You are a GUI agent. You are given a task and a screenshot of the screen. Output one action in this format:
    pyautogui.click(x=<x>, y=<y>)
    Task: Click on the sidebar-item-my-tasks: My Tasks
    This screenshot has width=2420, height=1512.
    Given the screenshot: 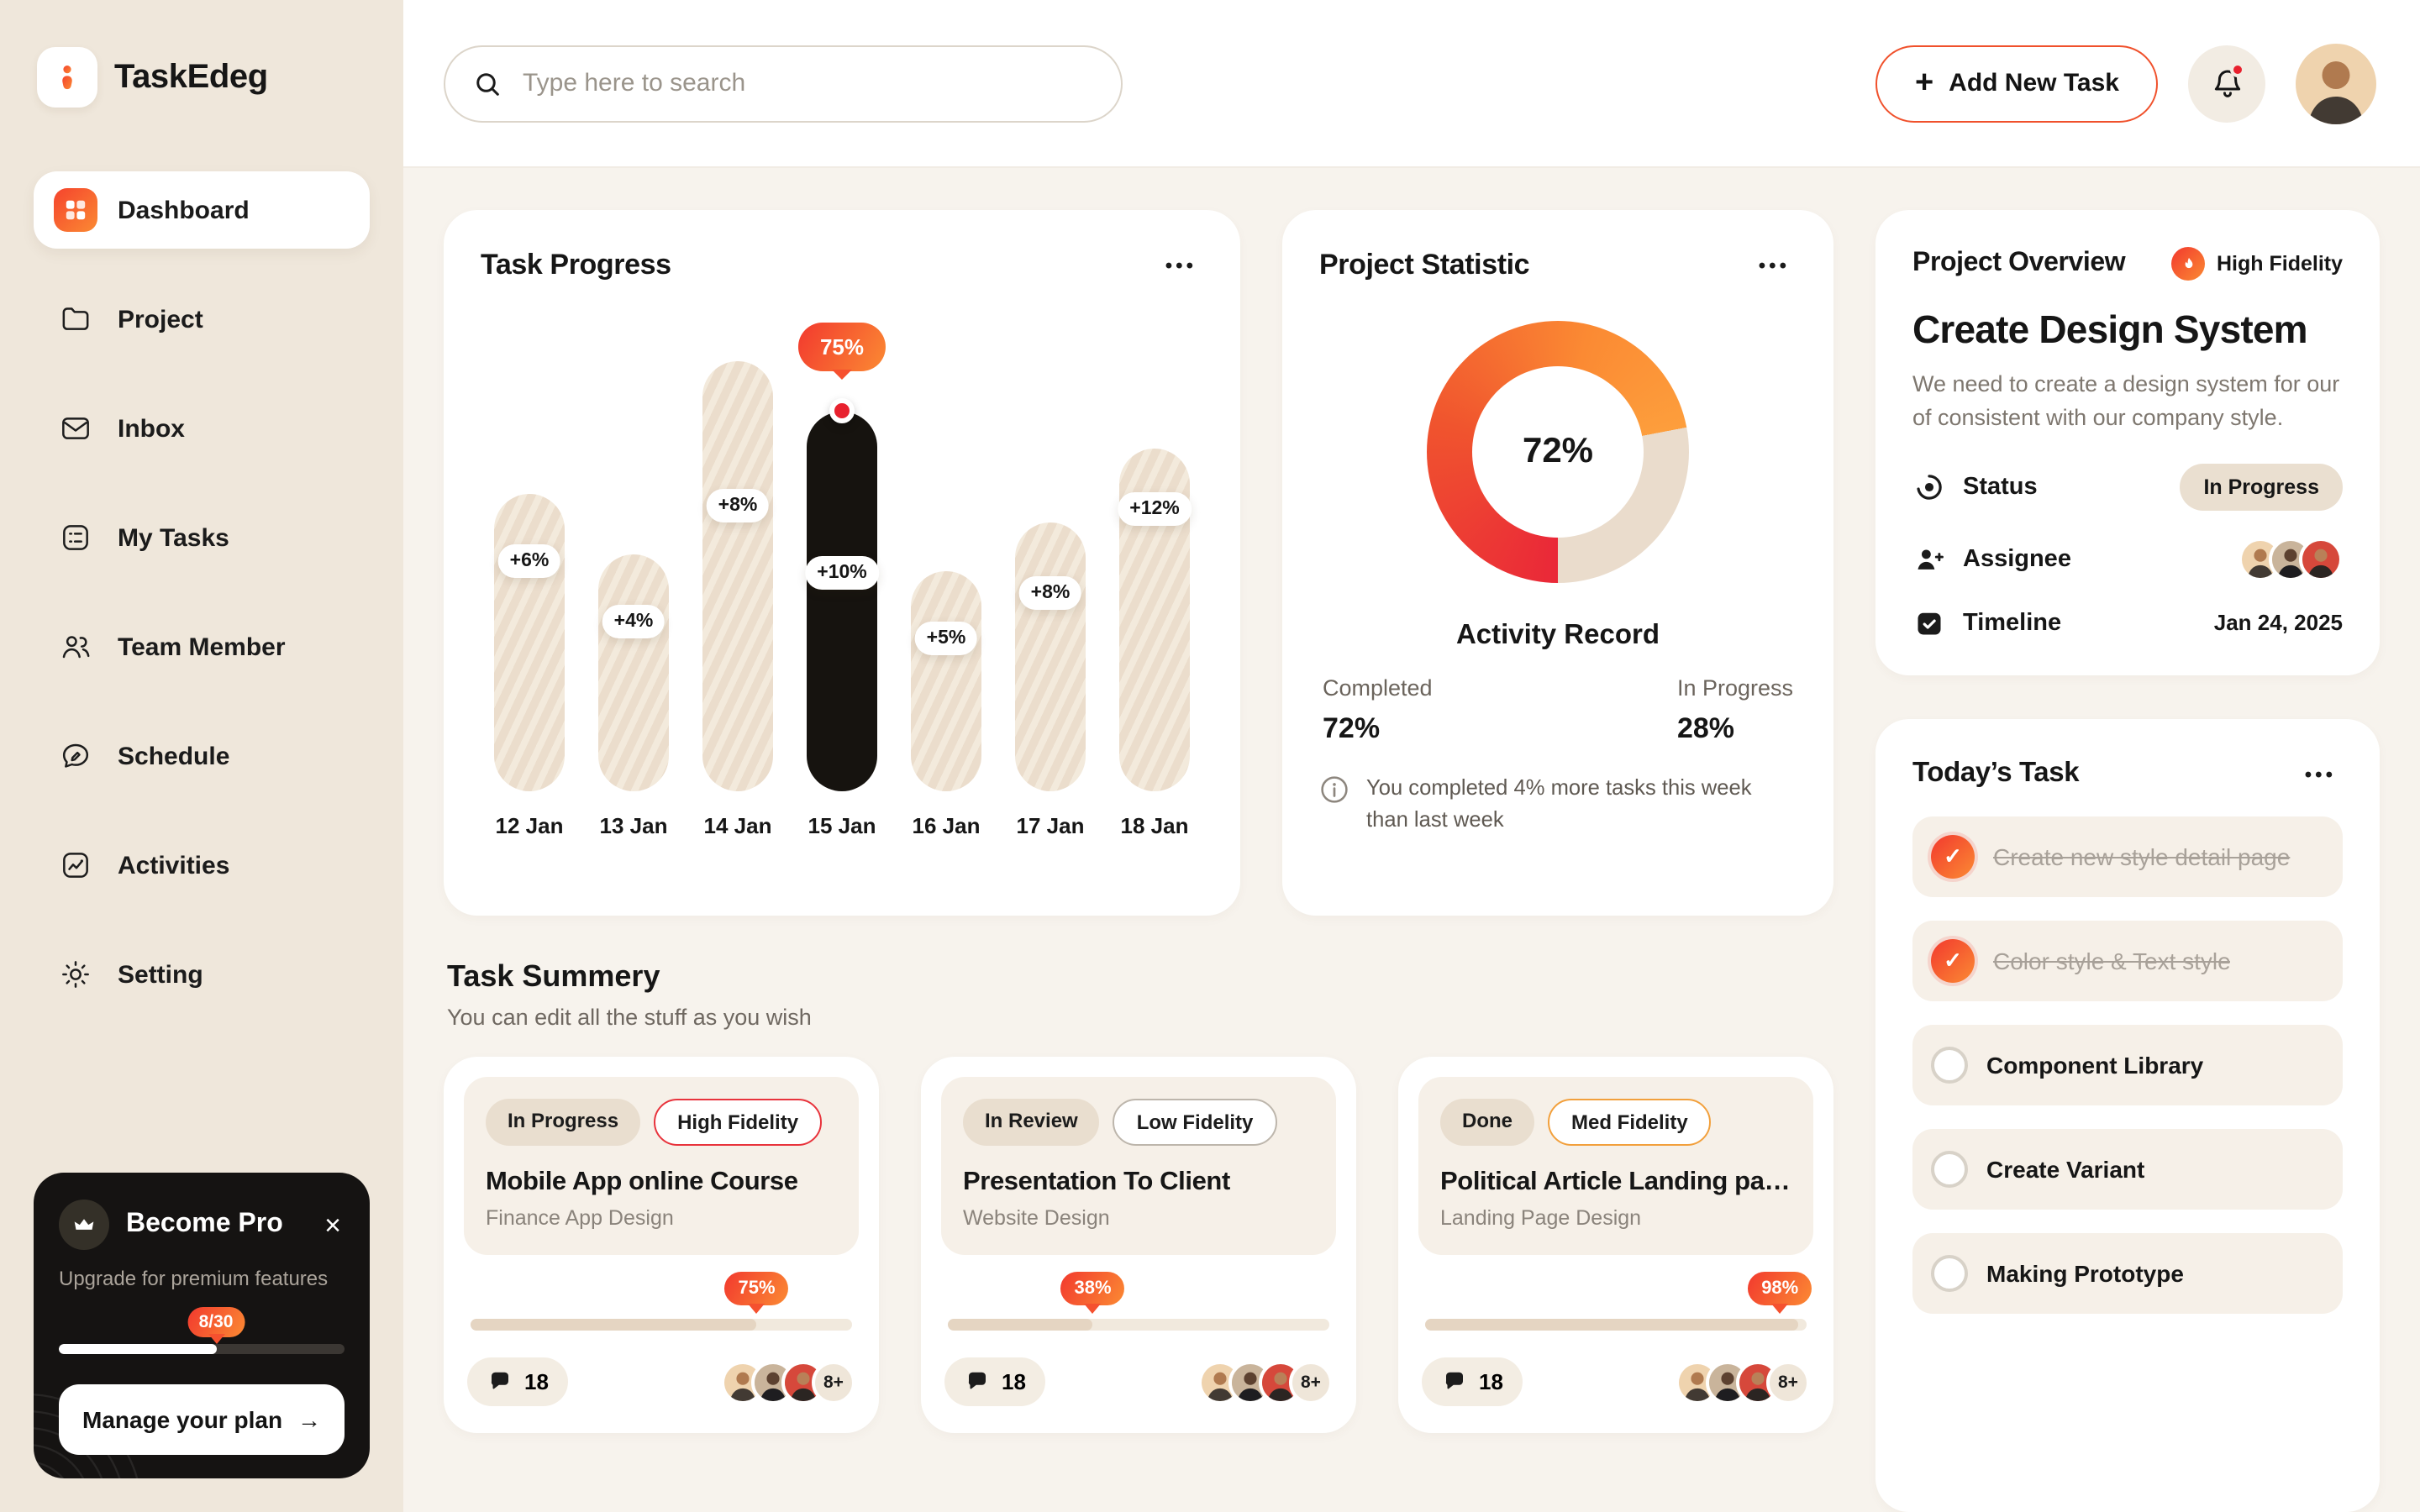 What is the action you would take?
    pyautogui.click(x=202, y=537)
    